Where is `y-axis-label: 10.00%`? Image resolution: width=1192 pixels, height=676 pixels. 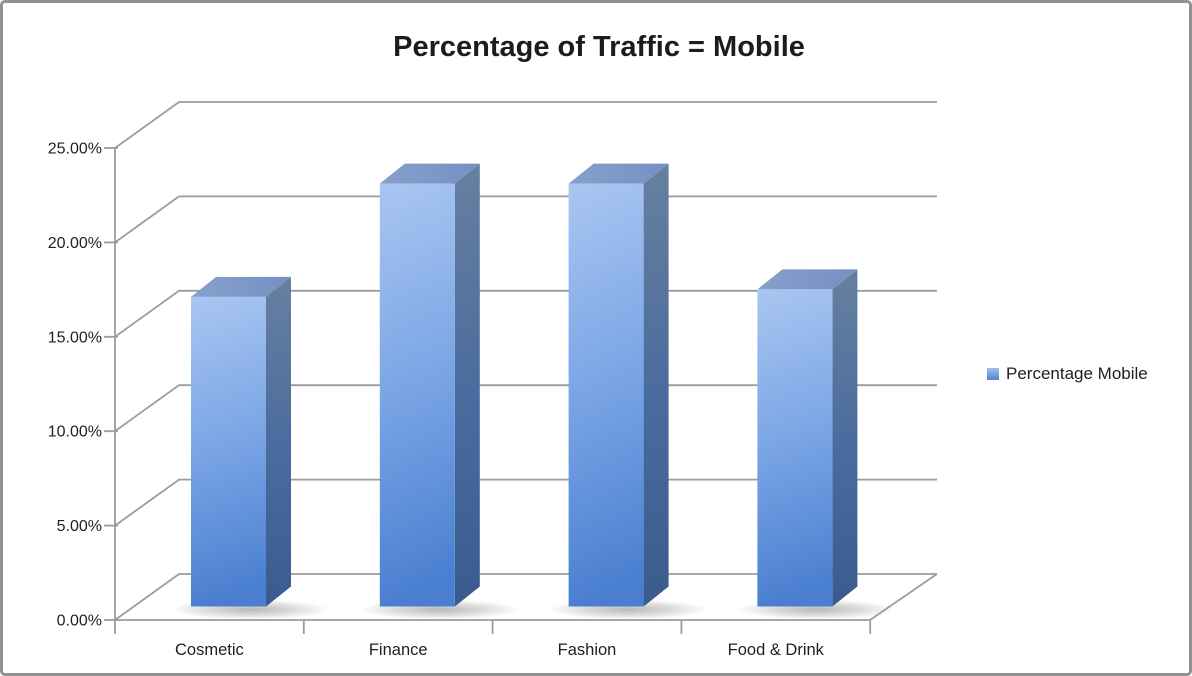
y-axis-label: 10.00% is located at coordinates (75, 432).